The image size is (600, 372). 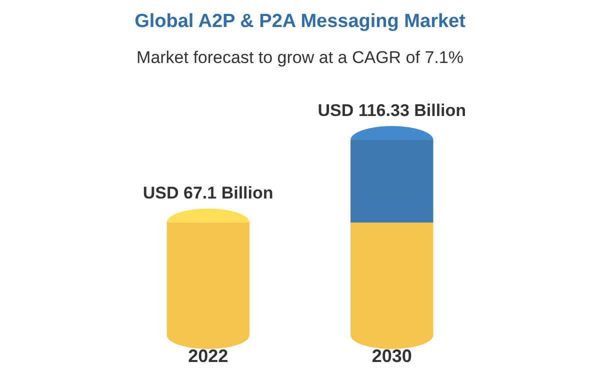 I want to click on x-tick-label: 2022, so click(x=208, y=356).